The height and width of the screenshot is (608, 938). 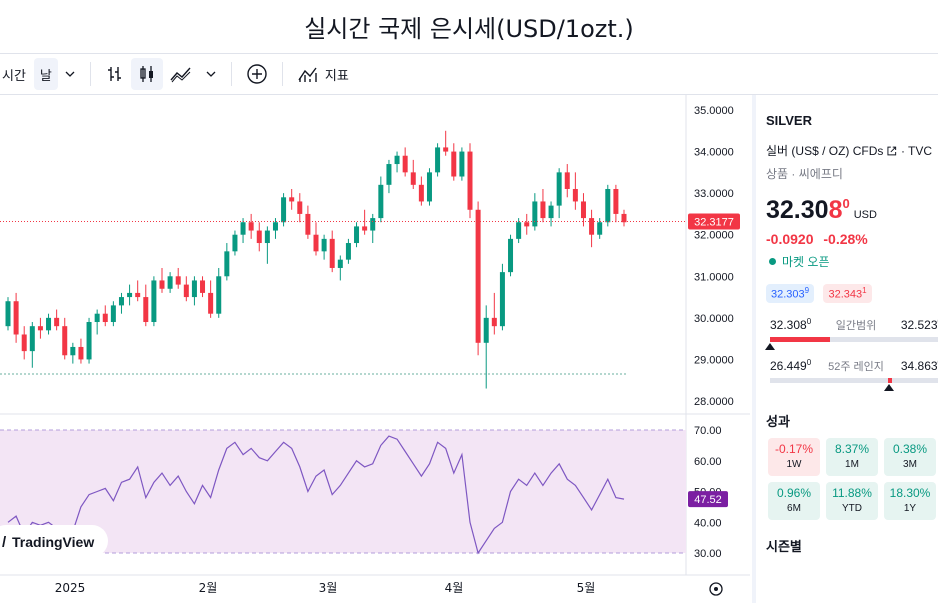 I want to click on bars-icon, so click(x=115, y=74).